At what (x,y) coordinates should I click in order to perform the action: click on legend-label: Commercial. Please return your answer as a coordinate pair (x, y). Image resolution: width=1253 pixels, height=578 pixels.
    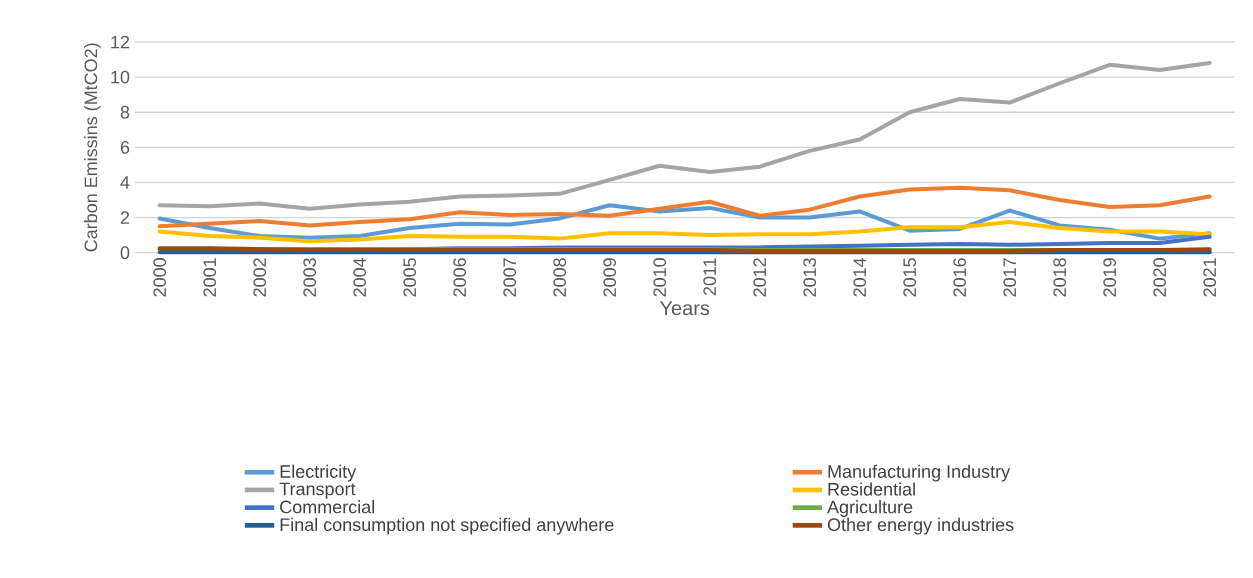
    Looking at the image, I should click on (327, 507).